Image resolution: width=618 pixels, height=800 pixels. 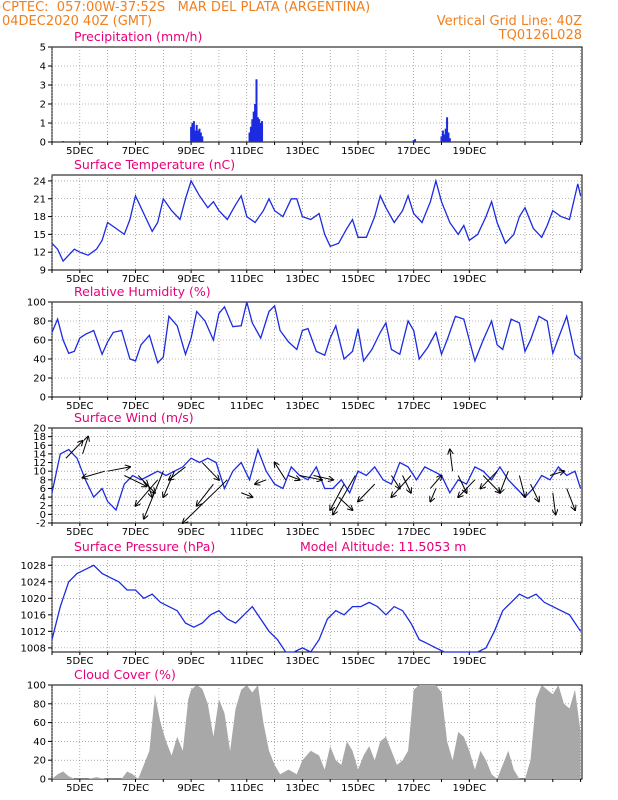 What do you see at coordinates (43, 48) in the screenshot?
I see `y-tick-label: 5` at bounding box center [43, 48].